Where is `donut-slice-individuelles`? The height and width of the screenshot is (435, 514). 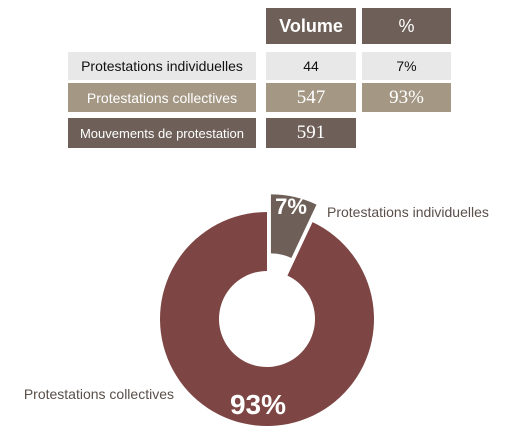 donut-slice-individuelles is located at coordinates (293, 226).